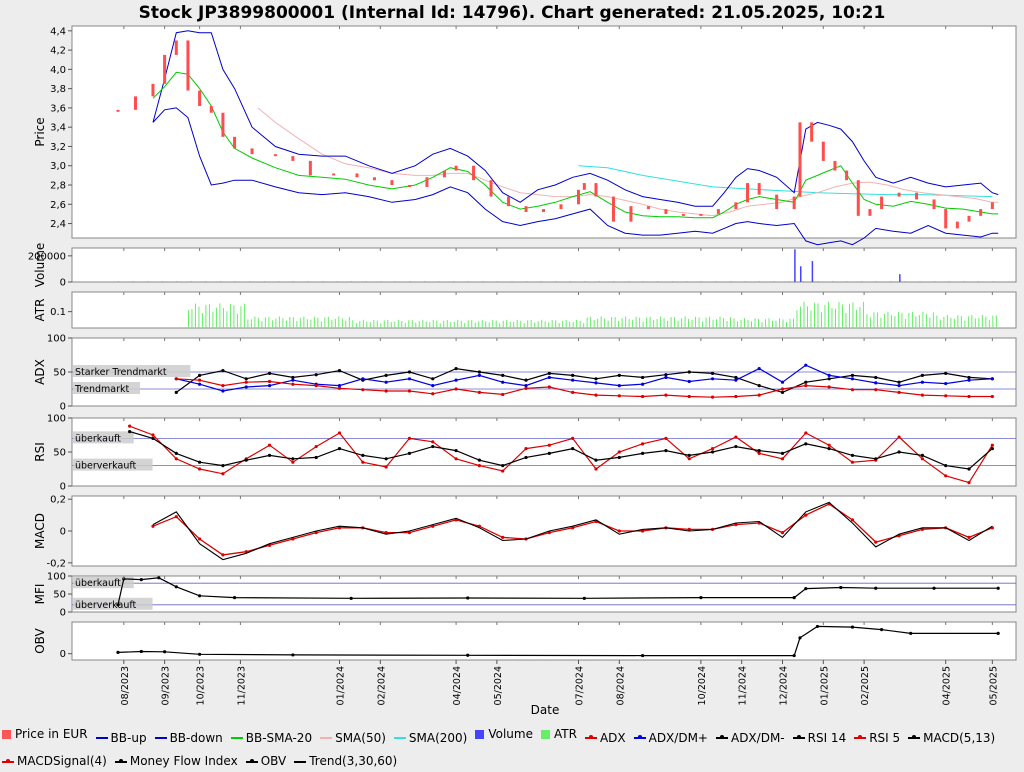 The height and width of the screenshot is (772, 1024). Describe the element at coordinates (993, 685) in the screenshot. I see `x-tick-label: 05/2025` at that location.